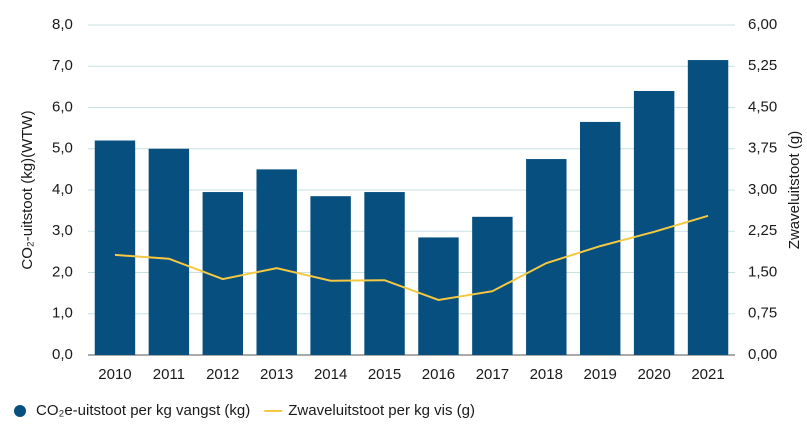 This screenshot has width=807, height=425. What do you see at coordinates (330, 374) in the screenshot?
I see `x-tick-label: 2014` at bounding box center [330, 374].